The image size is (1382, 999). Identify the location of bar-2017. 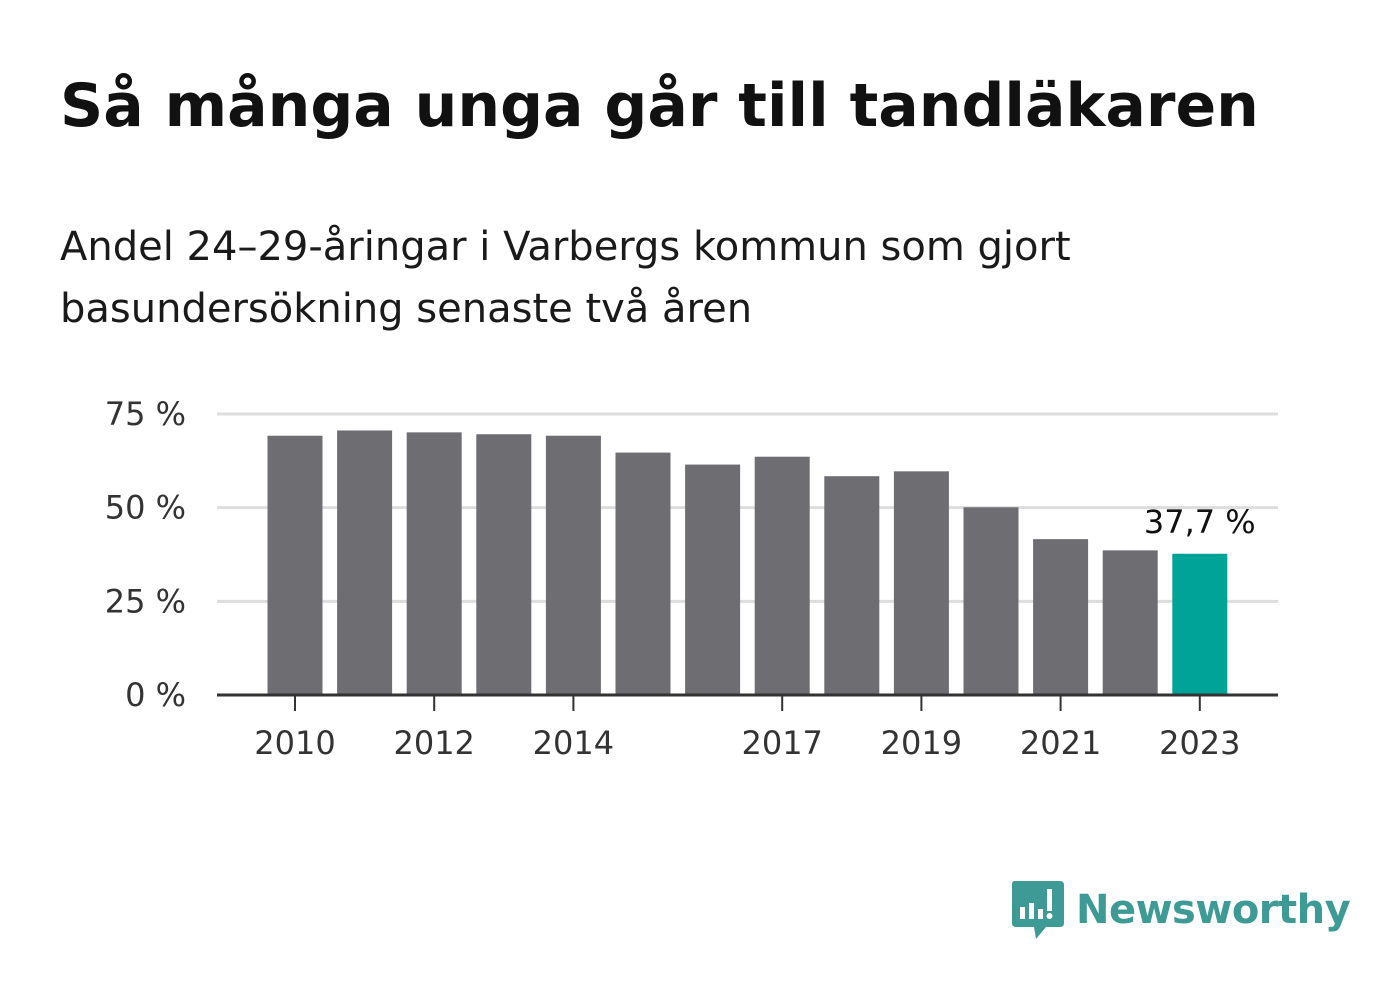
(782, 575).